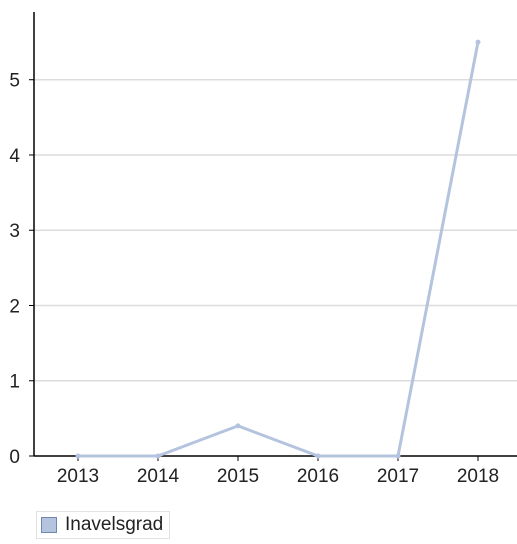  Describe the element at coordinates (14, 457) in the screenshot. I see `y-tick-label: 0` at that location.